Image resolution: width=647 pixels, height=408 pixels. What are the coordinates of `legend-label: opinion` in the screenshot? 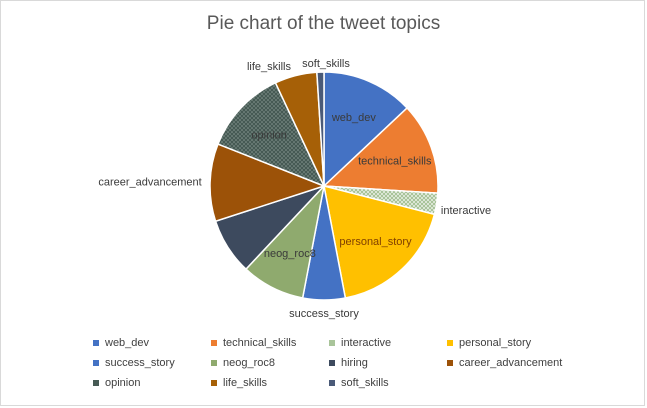 It's located at (123, 383).